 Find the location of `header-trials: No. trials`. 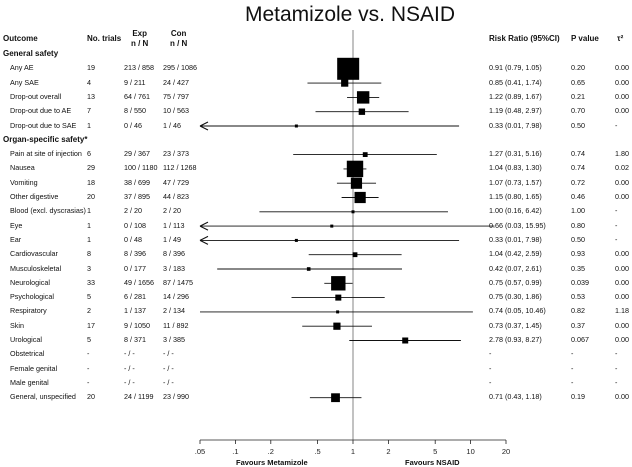

header-trials: No. trials is located at coordinates (104, 38).